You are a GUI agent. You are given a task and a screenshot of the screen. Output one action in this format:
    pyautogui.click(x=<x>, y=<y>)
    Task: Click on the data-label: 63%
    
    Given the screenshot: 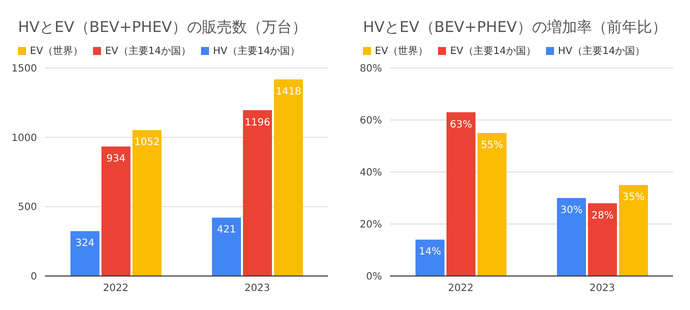 What is the action you would take?
    pyautogui.click(x=461, y=124)
    